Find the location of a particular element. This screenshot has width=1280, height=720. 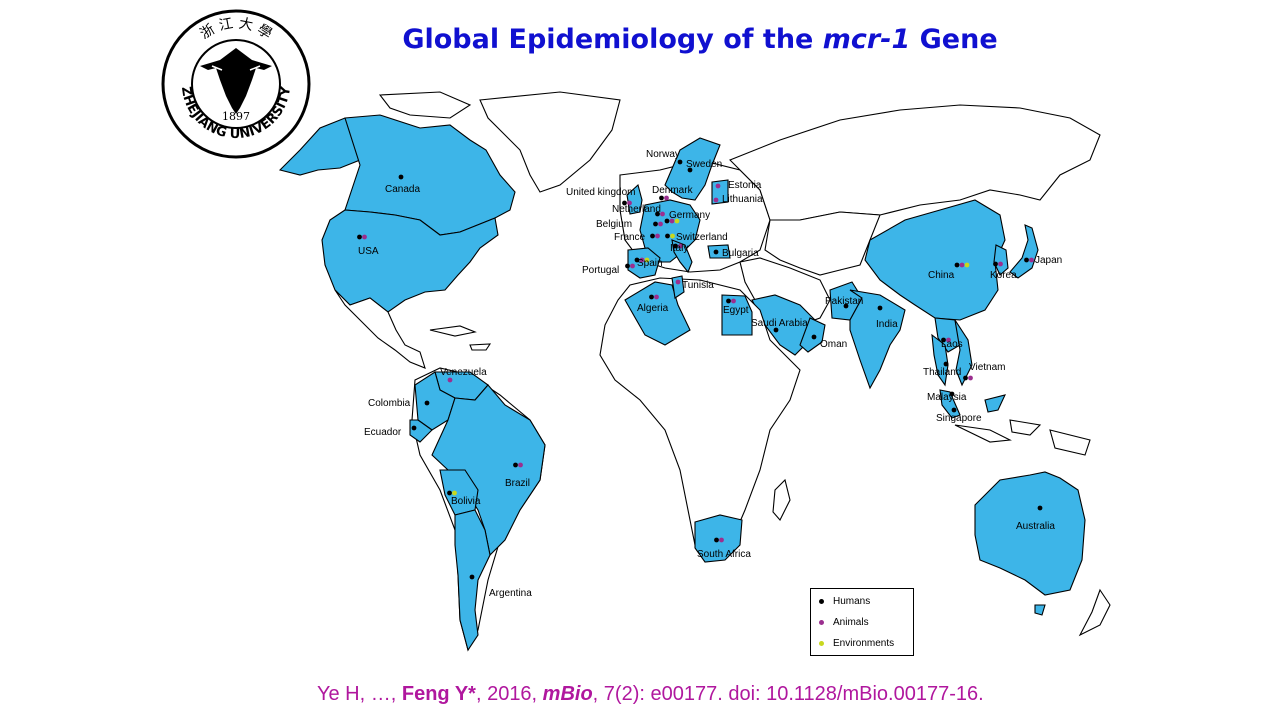

citation-year: , 2016, is located at coordinates (509, 694).